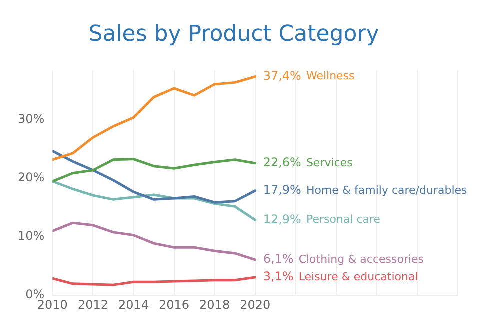 Image resolution: width=486 pixels, height=320 pixels. I want to click on text: Leisure & educational, so click(358, 277).